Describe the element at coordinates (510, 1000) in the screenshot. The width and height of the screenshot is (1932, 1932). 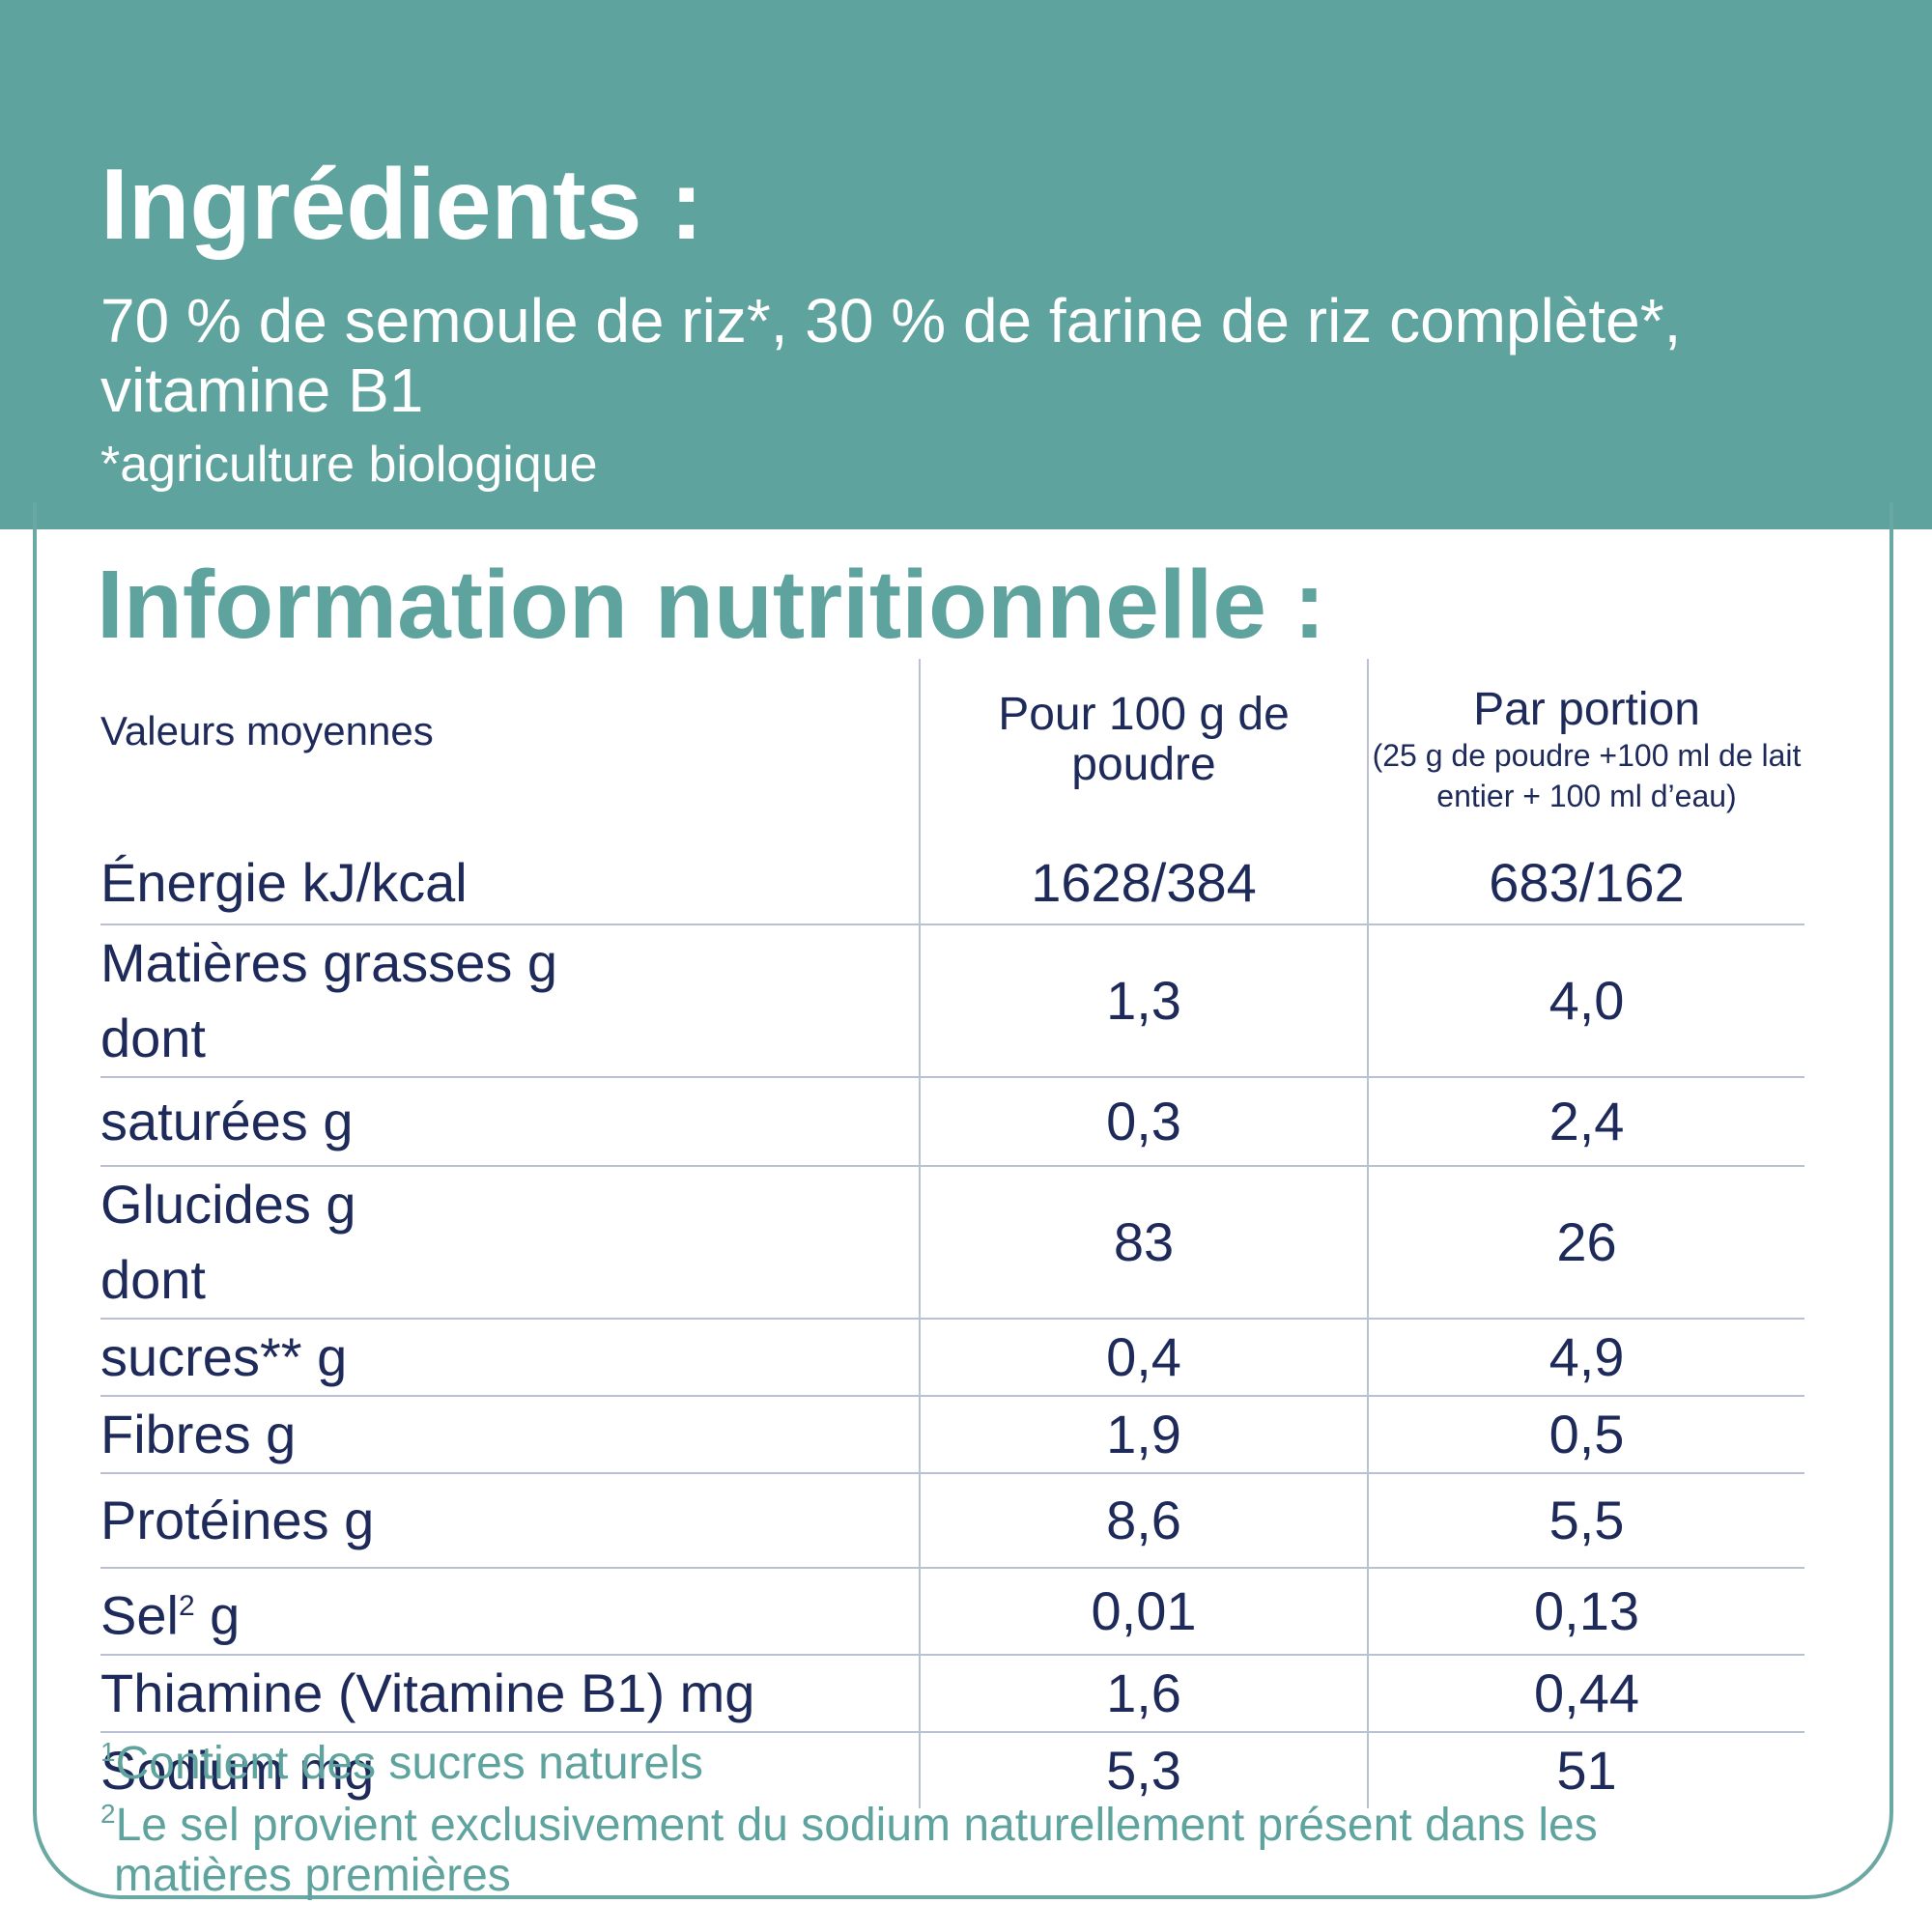
I see `row-label: Matières grasses g dont` at that location.